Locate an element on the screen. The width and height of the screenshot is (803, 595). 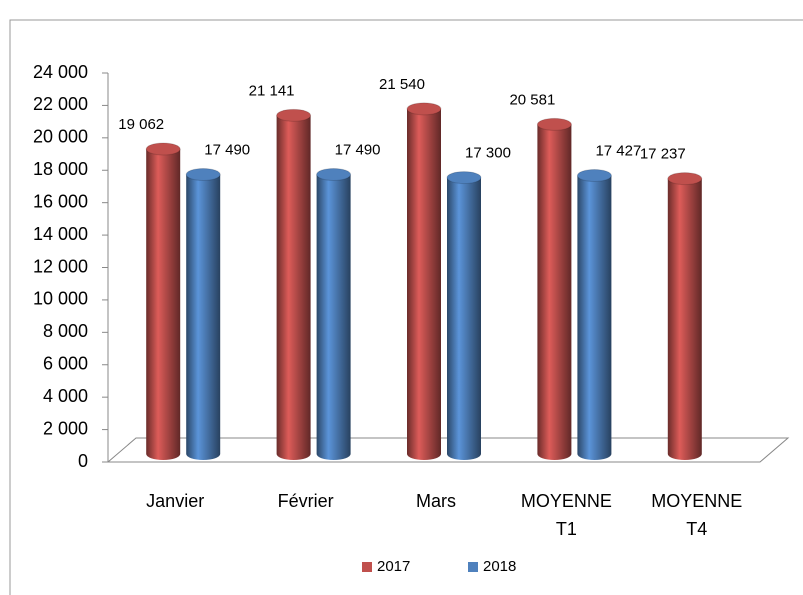
y-tick-label: 24 000 is located at coordinates (60, 72).